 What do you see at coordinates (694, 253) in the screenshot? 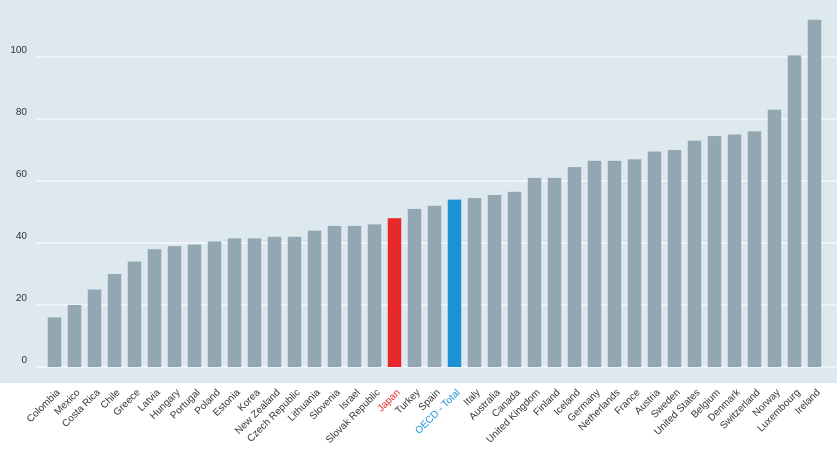
I see `bar-united-states` at bounding box center [694, 253].